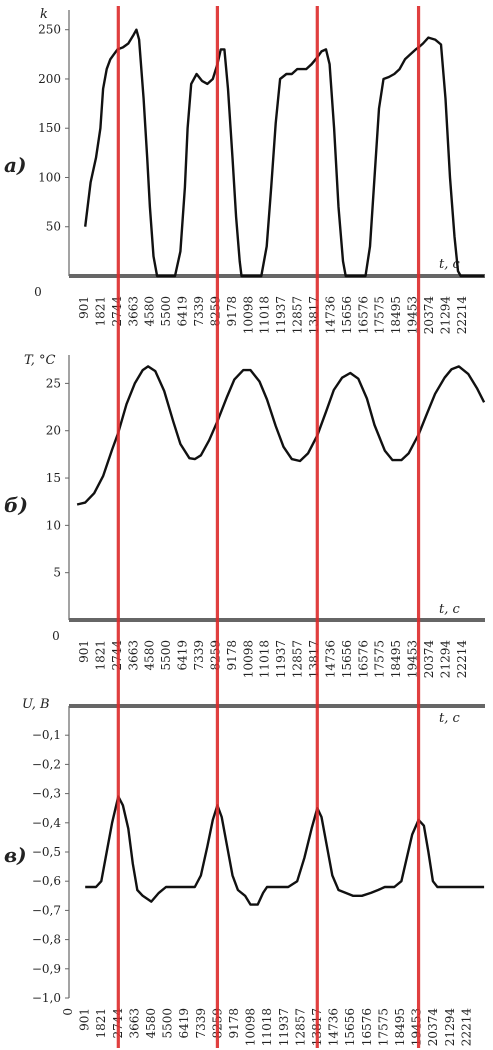  Describe the element at coordinates (251, 1027) in the screenshot. I see `panel-c-xtick-label: 10098` at that location.